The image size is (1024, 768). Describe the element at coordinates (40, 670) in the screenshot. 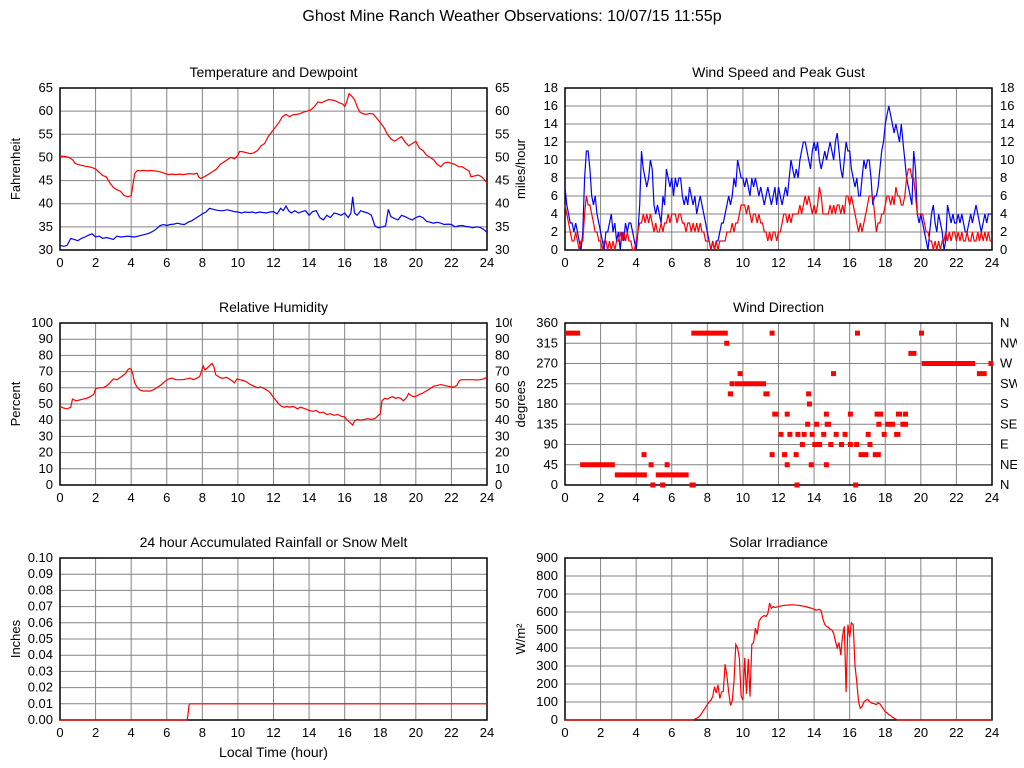

I see `svg-text: 0.03` at that location.